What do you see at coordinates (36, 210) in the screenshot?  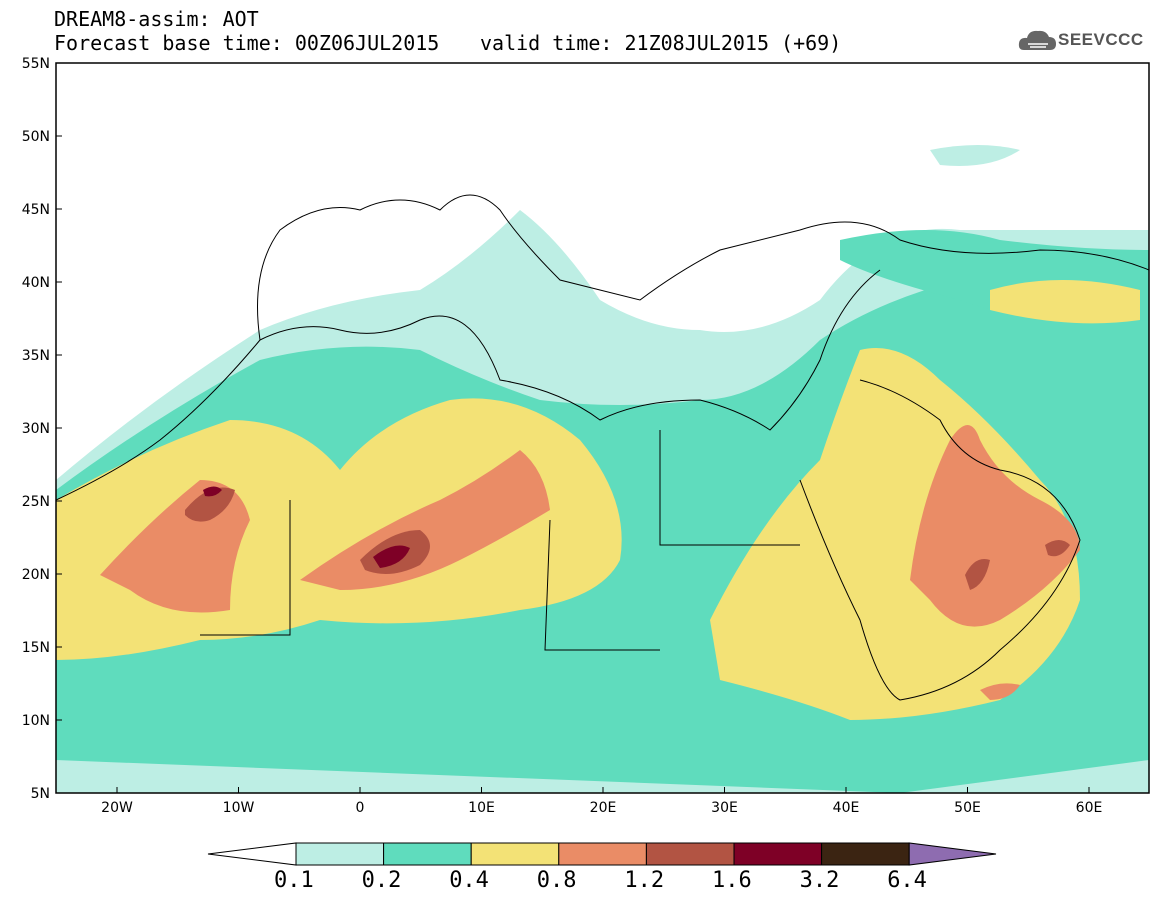 I see `lat-label: 45N` at bounding box center [36, 210].